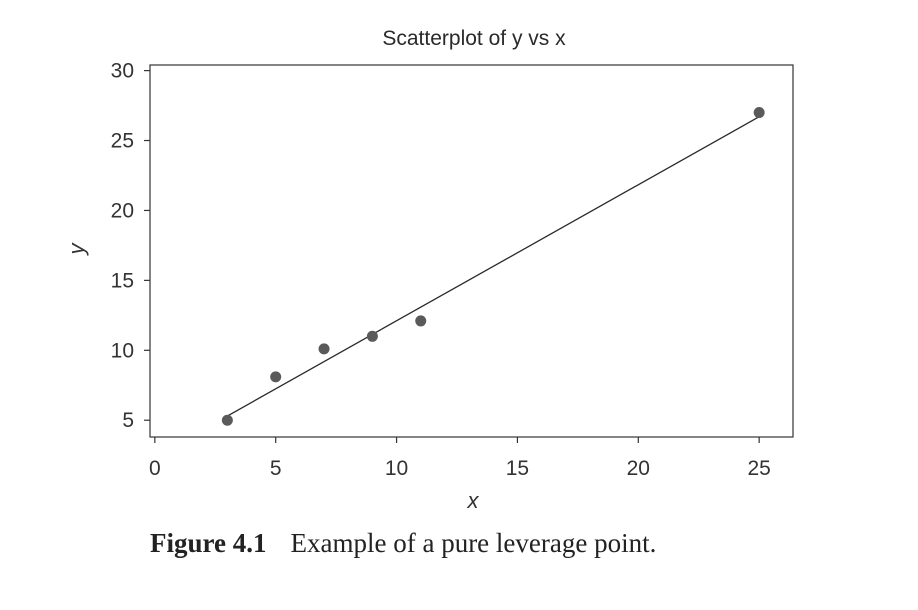 Image resolution: width=918 pixels, height=610 pixels. What do you see at coordinates (122, 210) in the screenshot?
I see `y-tick-label-3: 20` at bounding box center [122, 210].